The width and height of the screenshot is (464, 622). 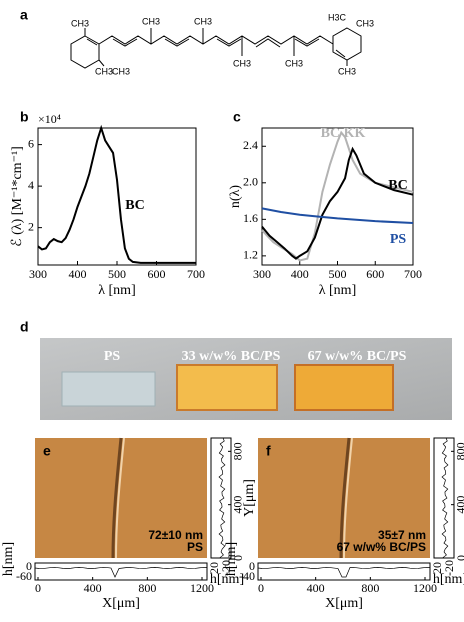 What do you see at coordinates (250, 145) in the screenshot?
I see `y-tick-label: 2.4` at bounding box center [250, 145].